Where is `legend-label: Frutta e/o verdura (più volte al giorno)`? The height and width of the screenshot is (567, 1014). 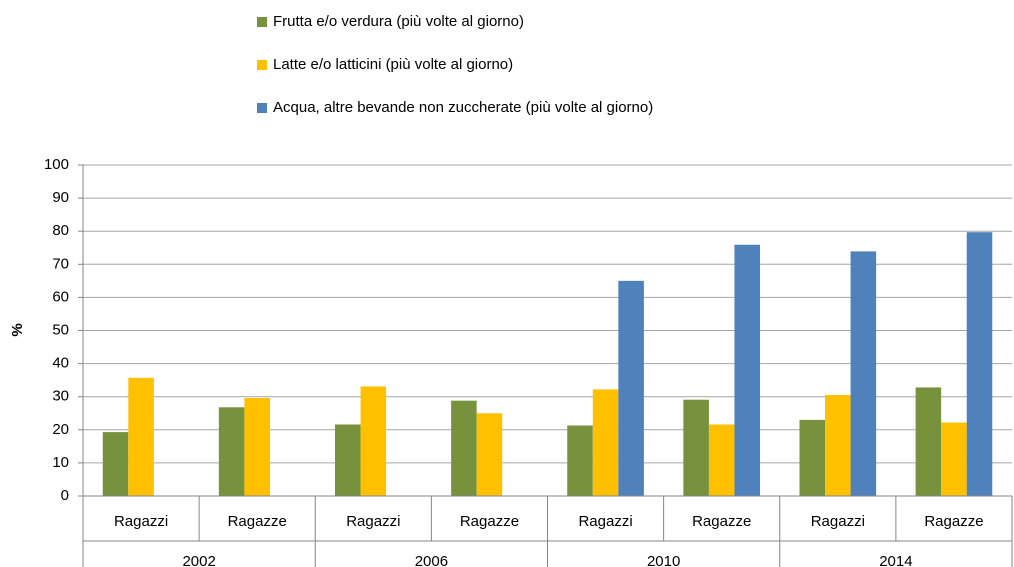
legend-label: Frutta e/o verdura (più volte al giorno) is located at coordinates (398, 21).